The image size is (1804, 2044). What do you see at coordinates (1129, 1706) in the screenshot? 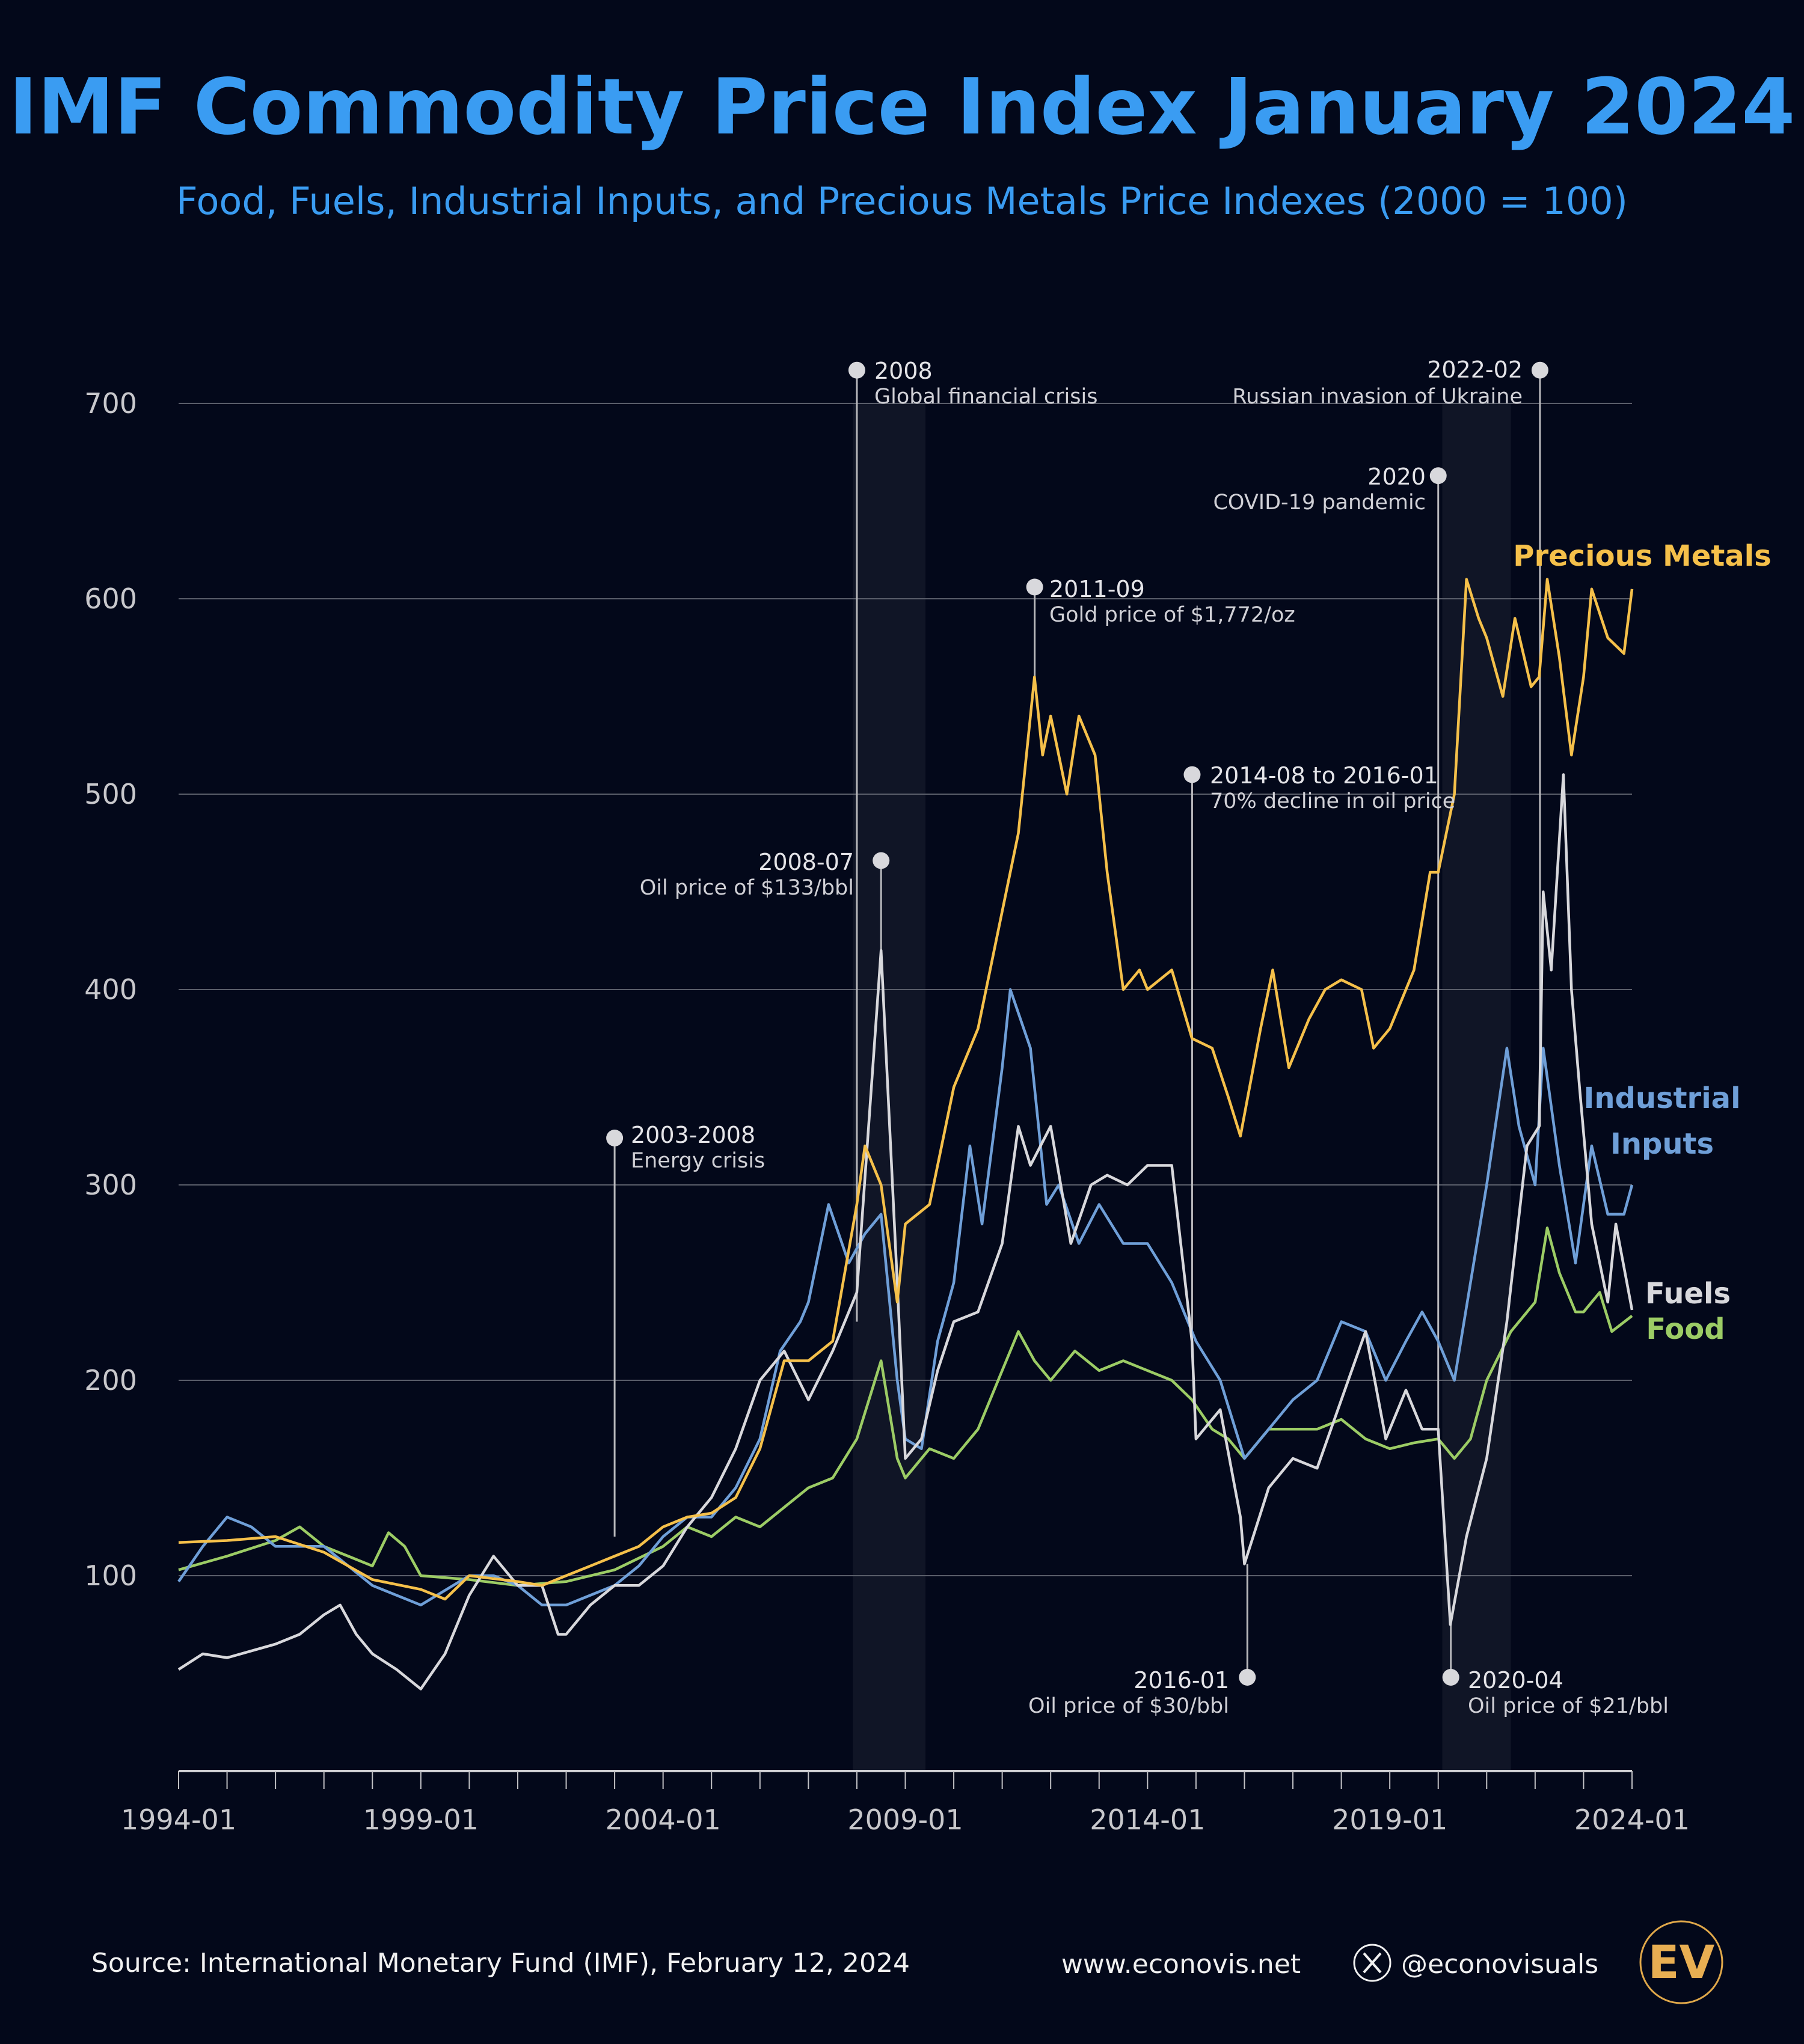
I see `annotation-text: Oil price of $30/bbl` at bounding box center [1129, 1706].